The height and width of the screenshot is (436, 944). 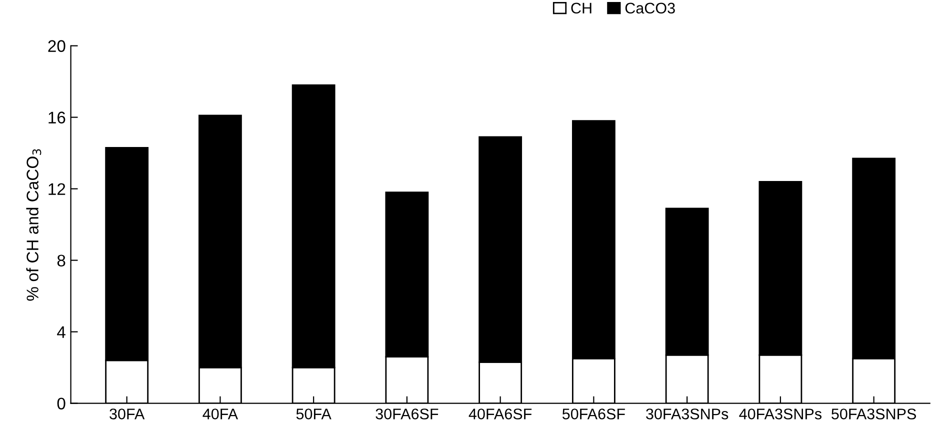 What do you see at coordinates (650, 8) in the screenshot?
I see `legend-label: CaCO3` at bounding box center [650, 8].